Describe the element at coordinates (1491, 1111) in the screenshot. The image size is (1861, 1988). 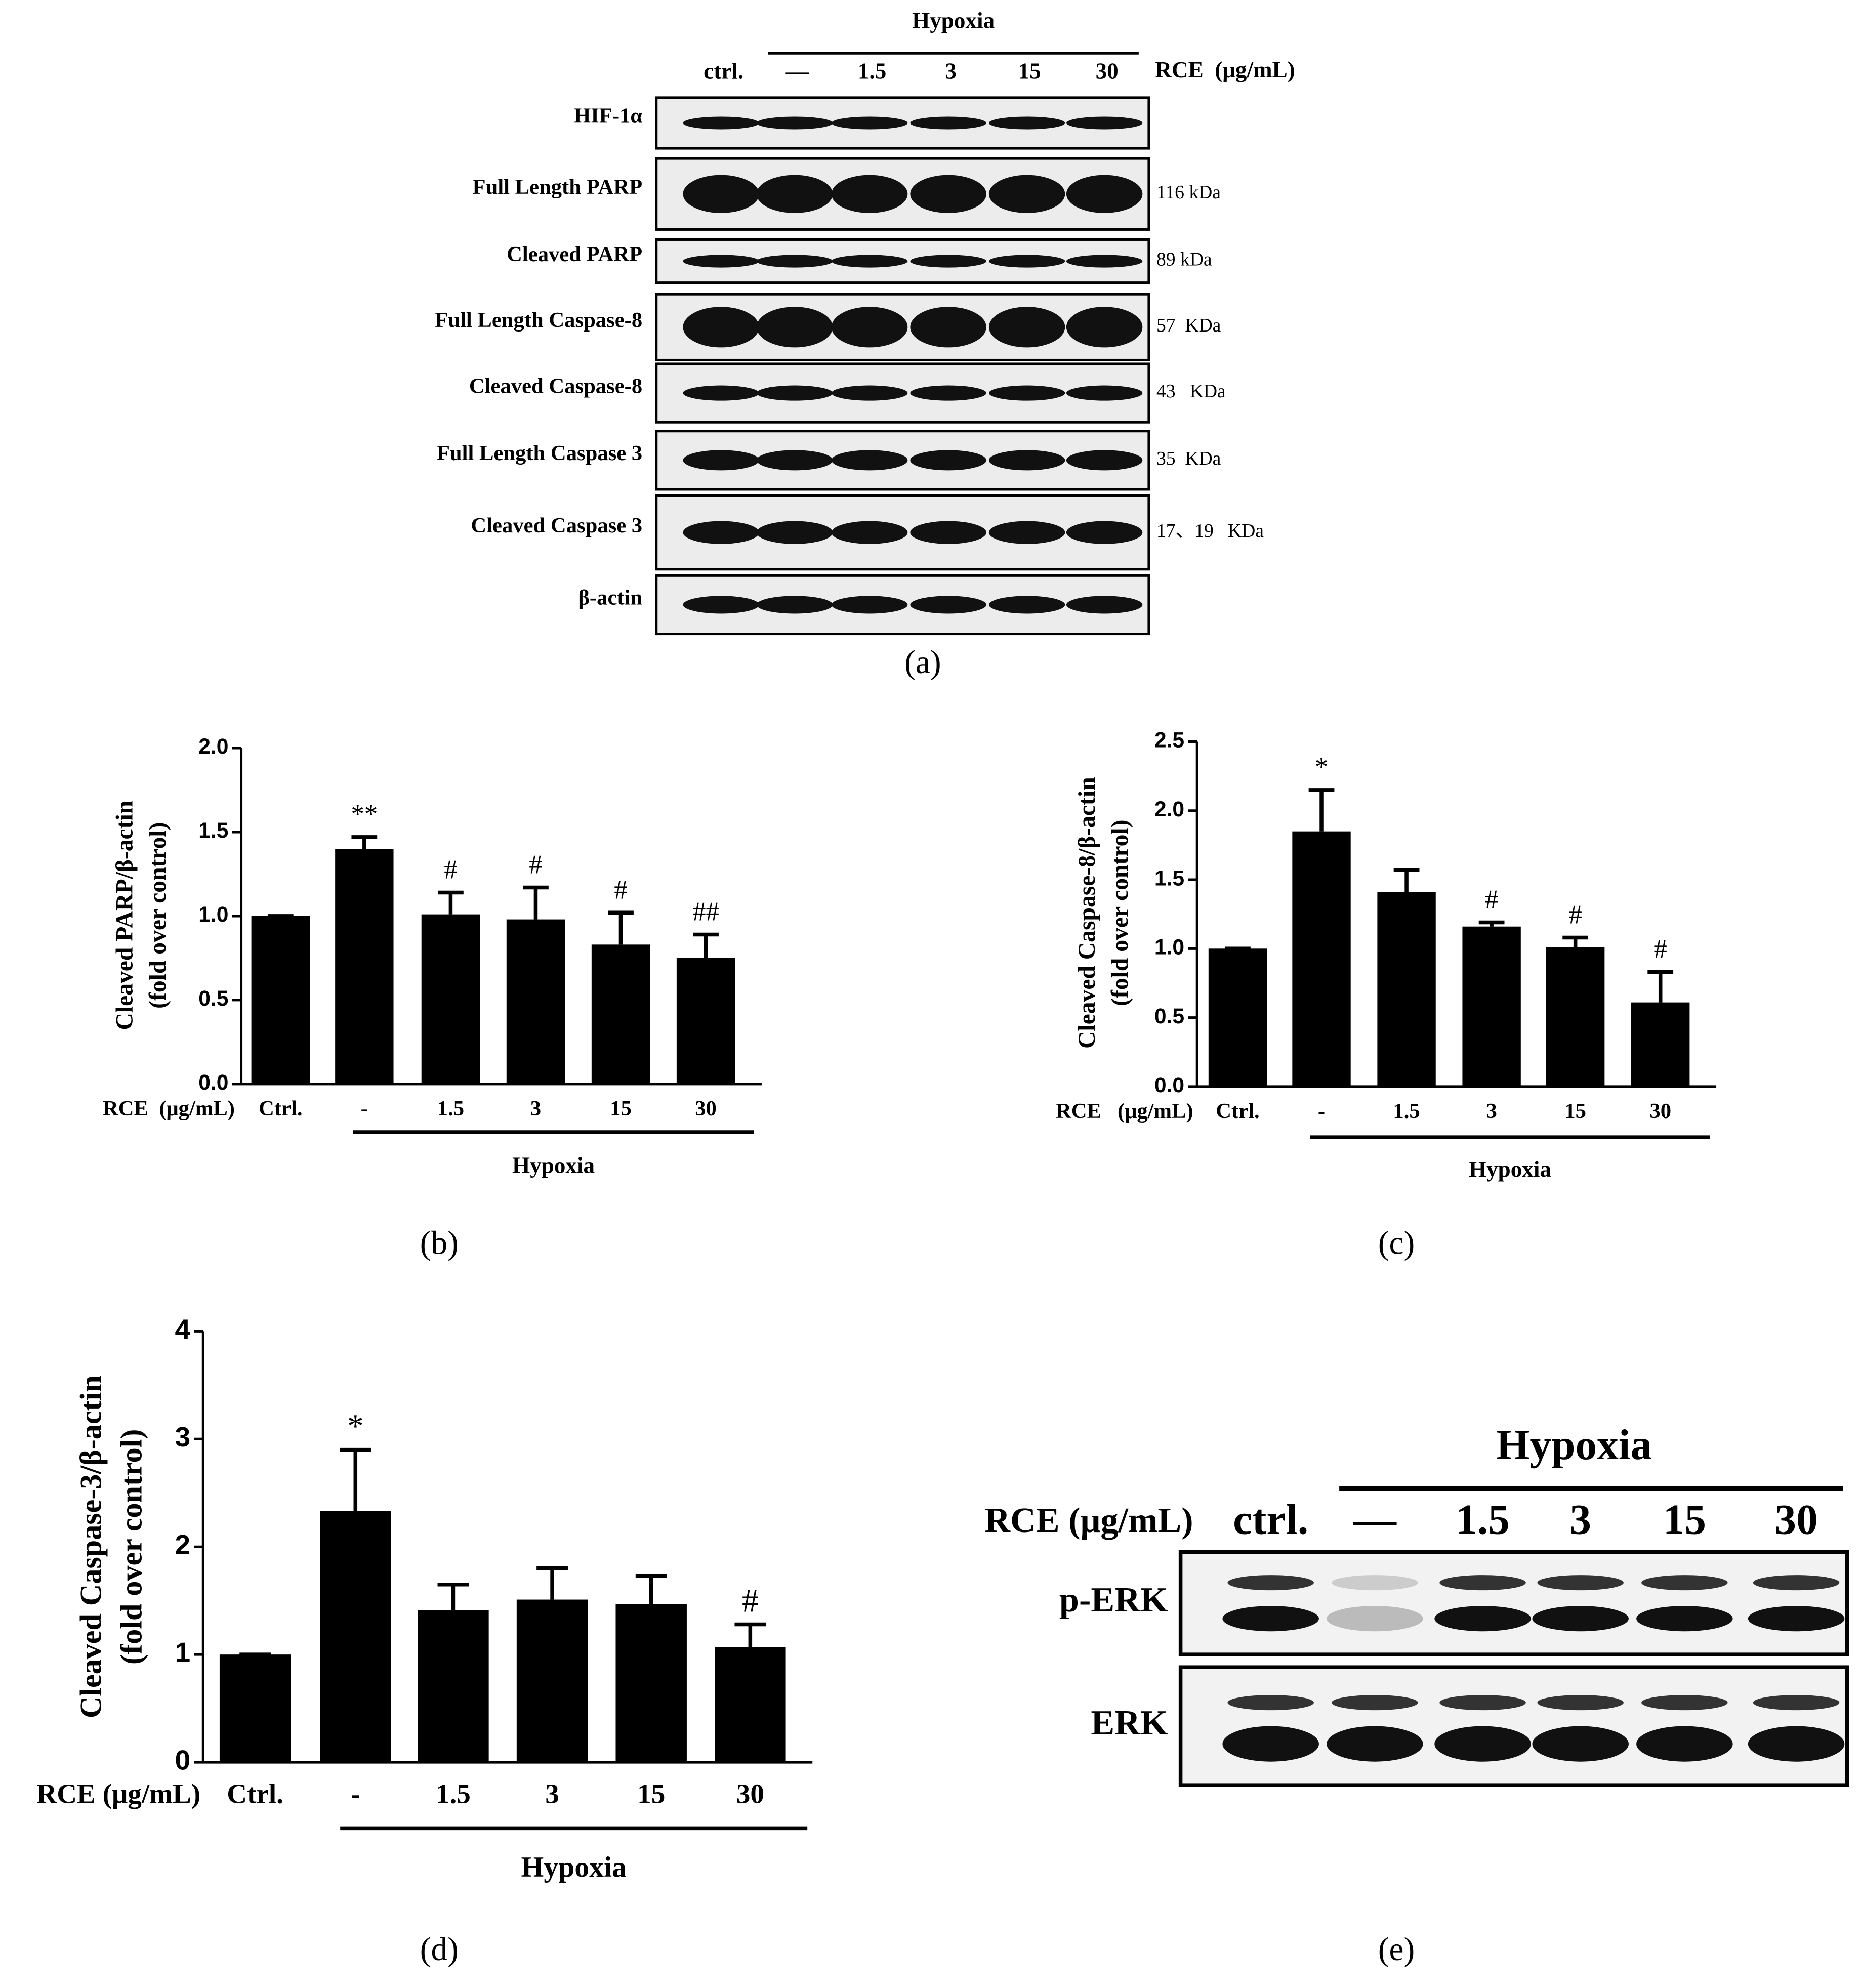
I see `x-tick-label: 3` at that location.